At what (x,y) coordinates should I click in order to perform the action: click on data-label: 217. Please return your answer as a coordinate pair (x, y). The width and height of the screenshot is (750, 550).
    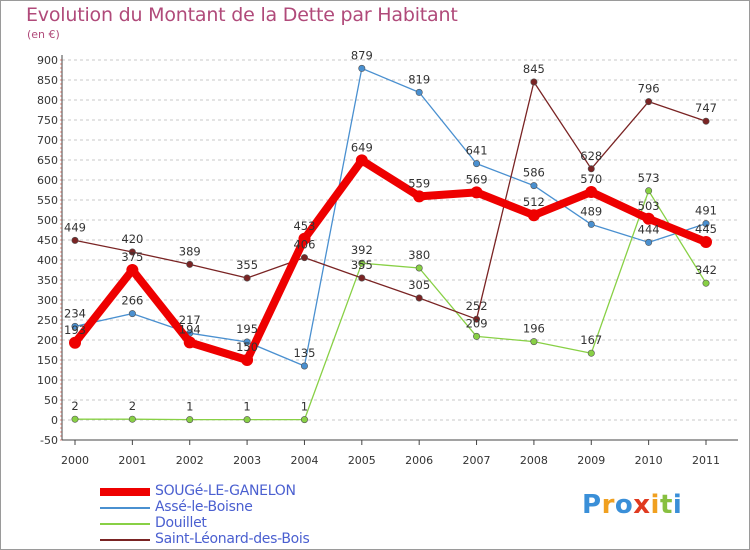
    Looking at the image, I should click on (190, 320).